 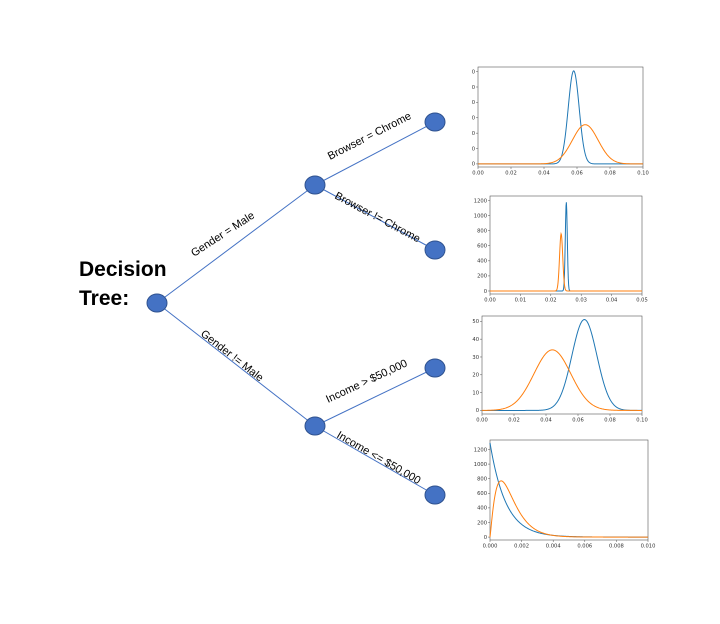 What do you see at coordinates (369, 136) in the screenshot?
I see `edge-label-browser-chrome: Browser = Chrome` at bounding box center [369, 136].